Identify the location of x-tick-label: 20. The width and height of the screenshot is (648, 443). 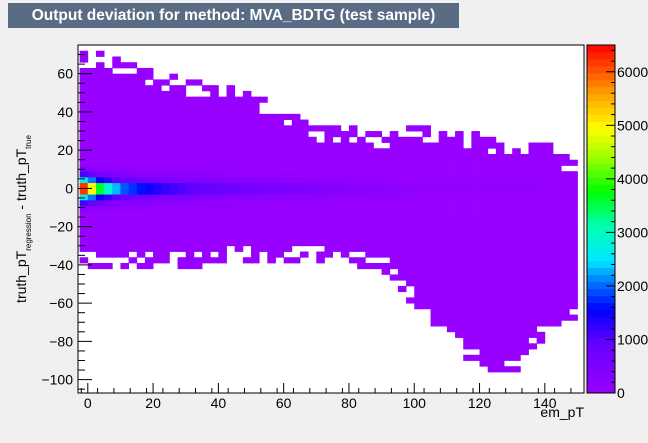
(153, 403).